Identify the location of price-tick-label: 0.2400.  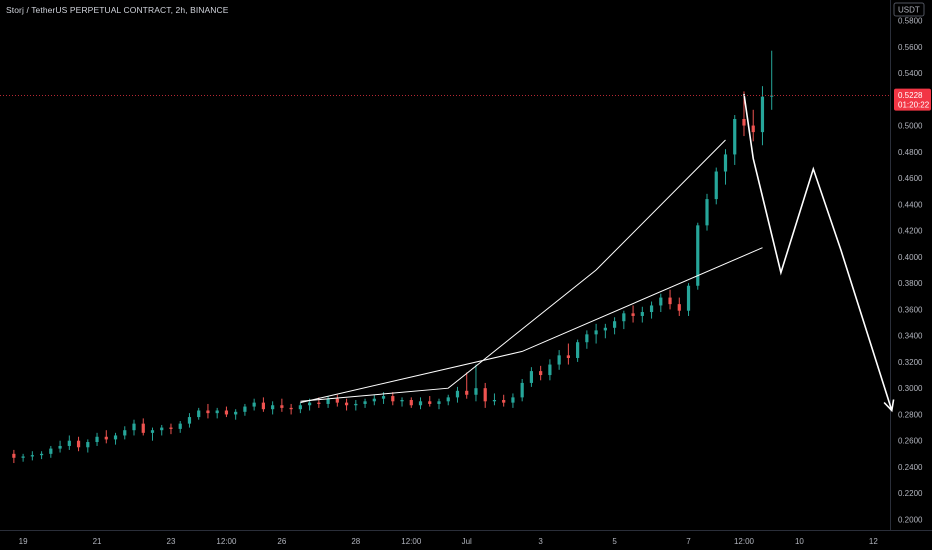
(910, 467).